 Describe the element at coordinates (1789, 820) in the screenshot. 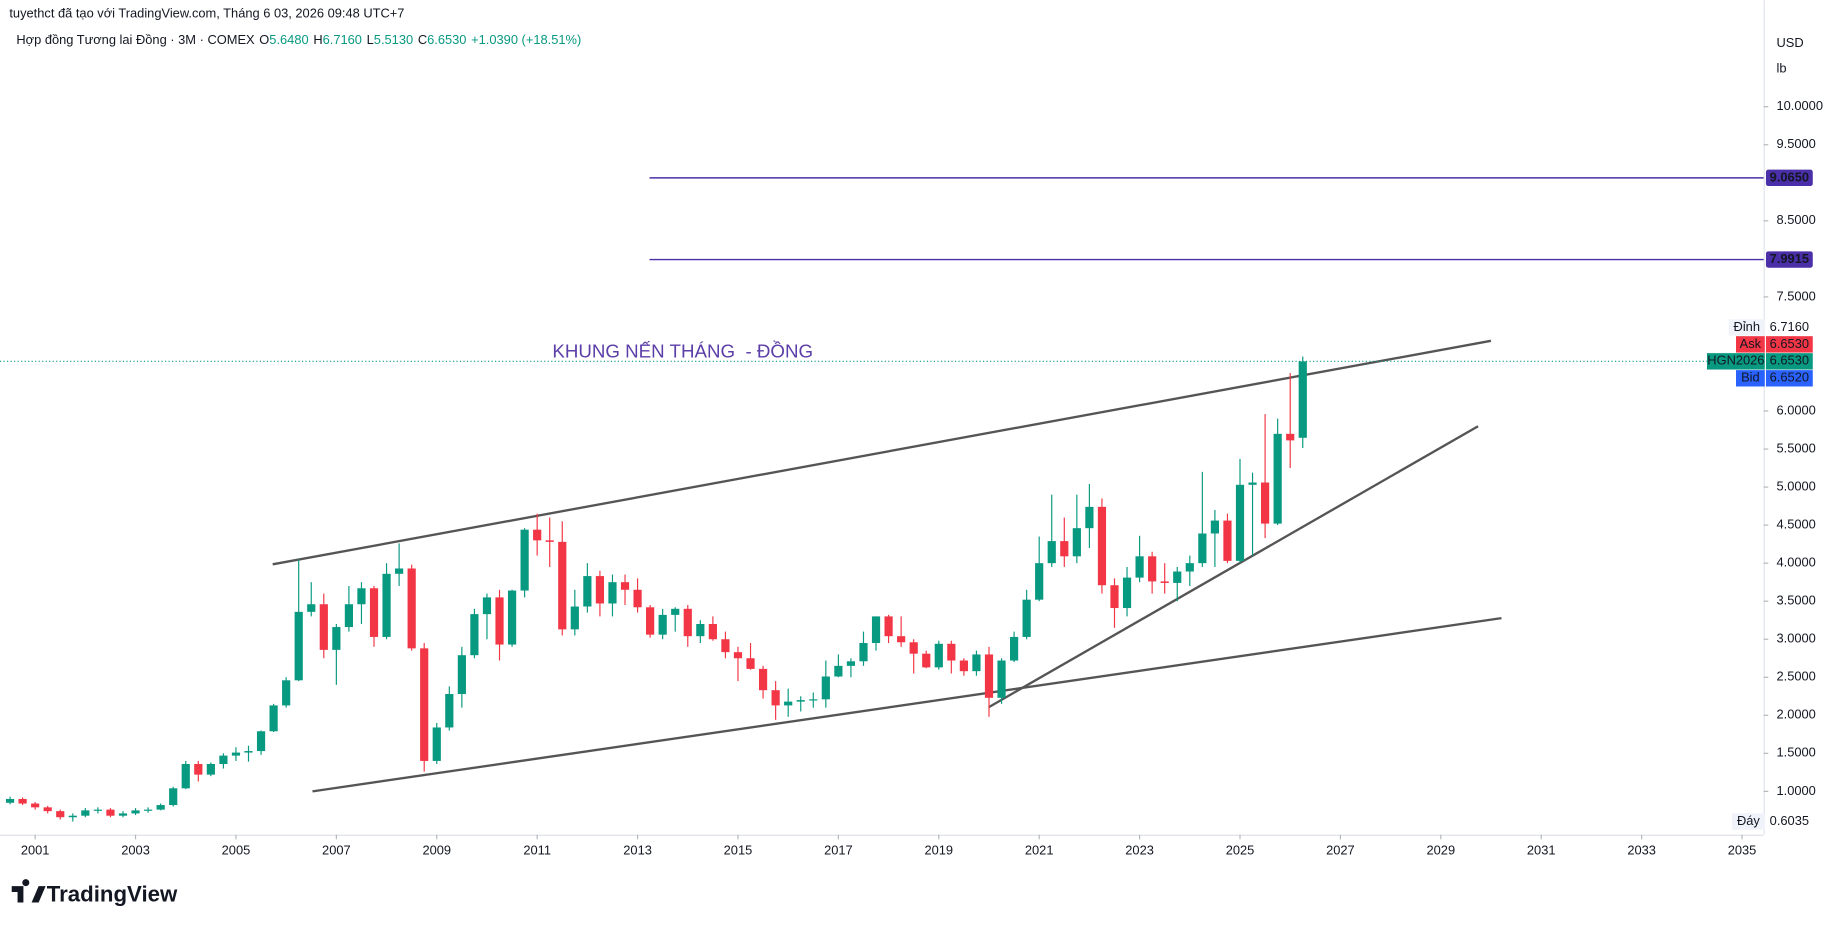

I see `tag-value: 0.6035` at that location.